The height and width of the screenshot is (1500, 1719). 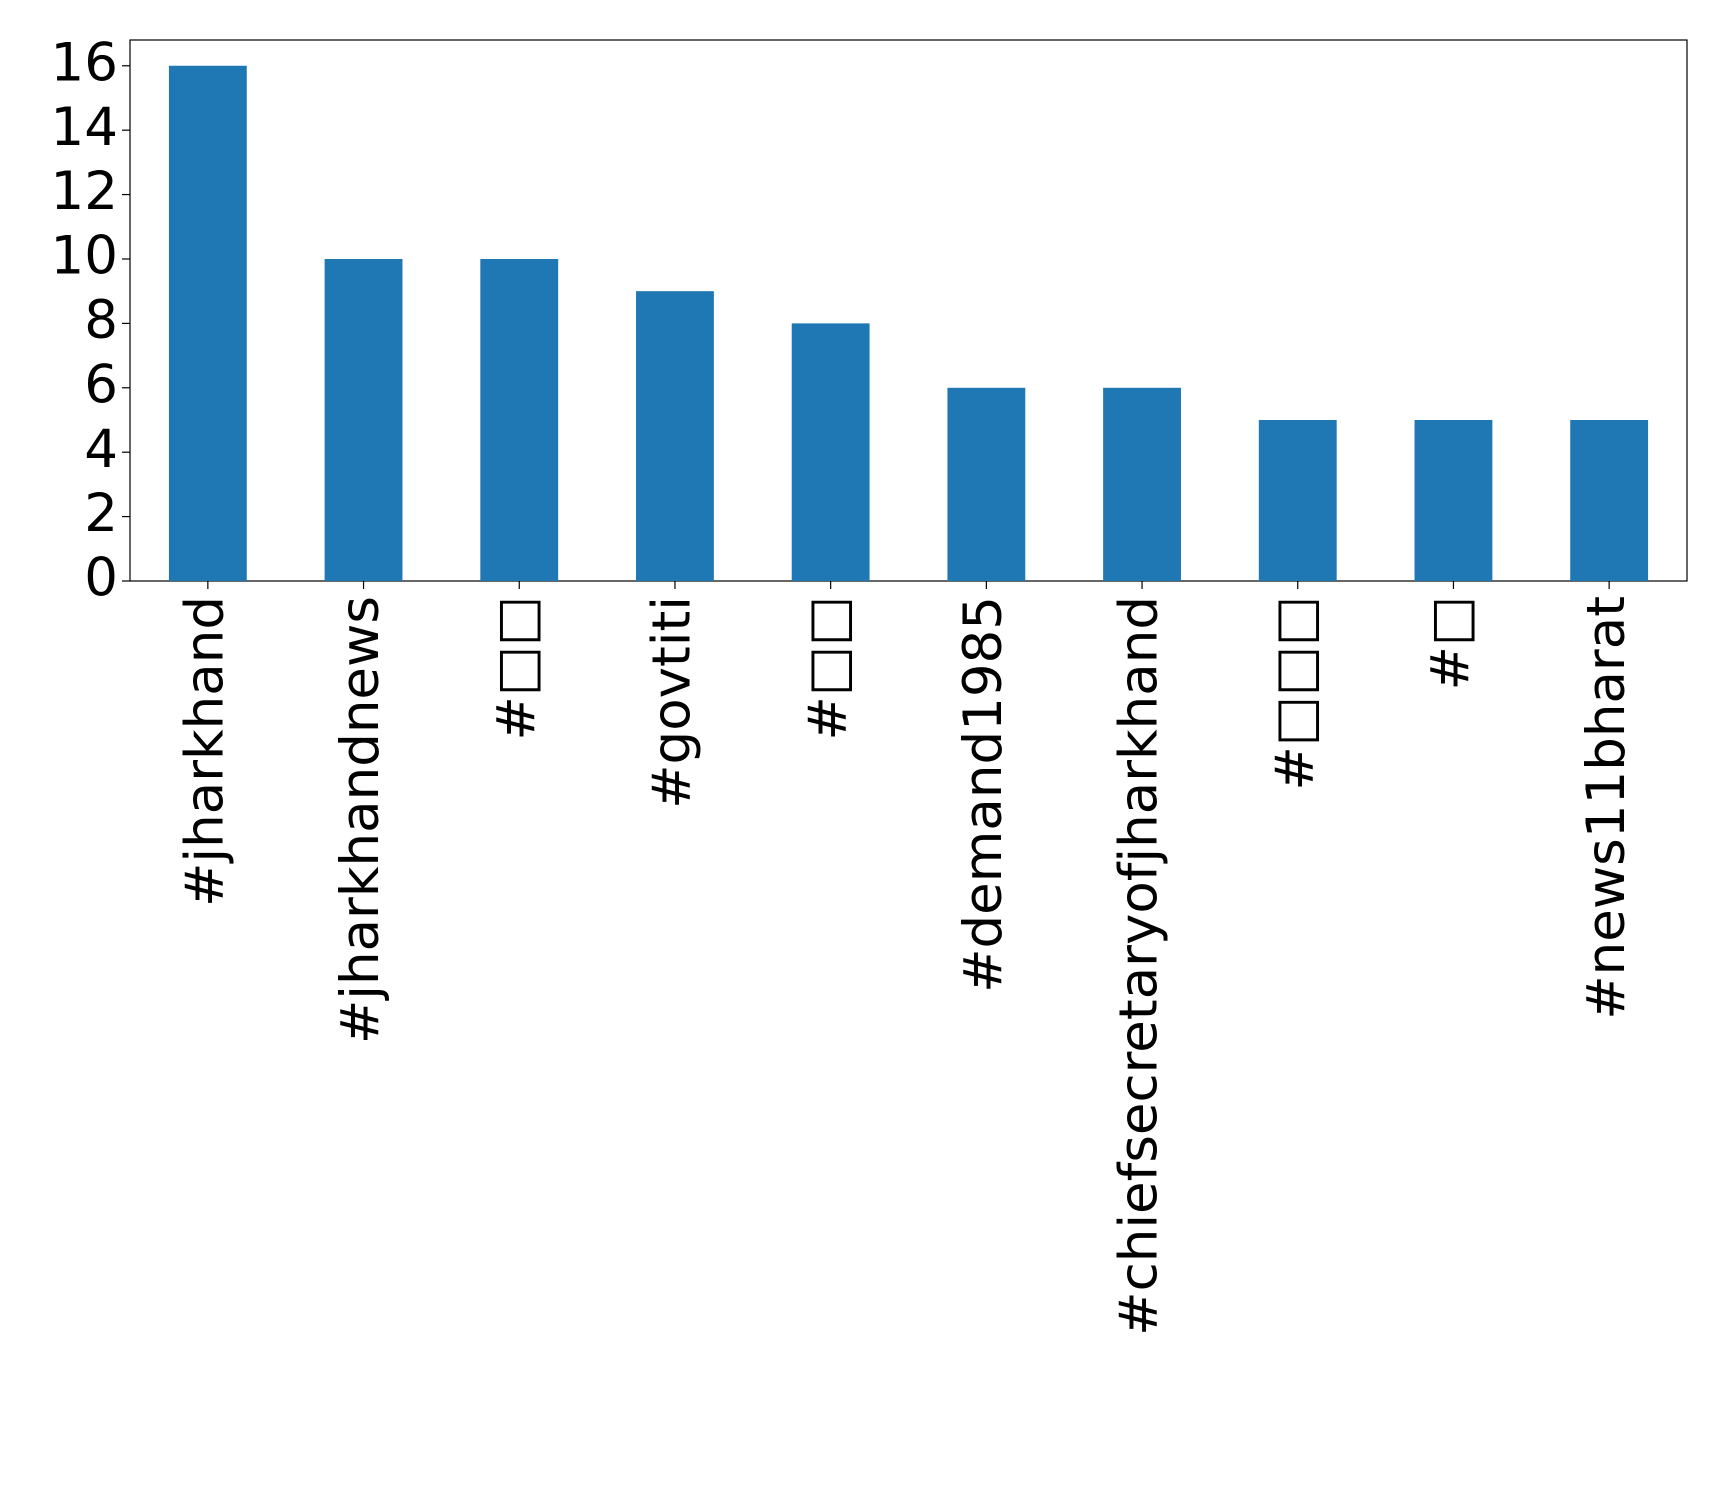 What do you see at coordinates (1606, 808) in the screenshot?
I see `x-tick-label: #news11bharat` at bounding box center [1606, 808].